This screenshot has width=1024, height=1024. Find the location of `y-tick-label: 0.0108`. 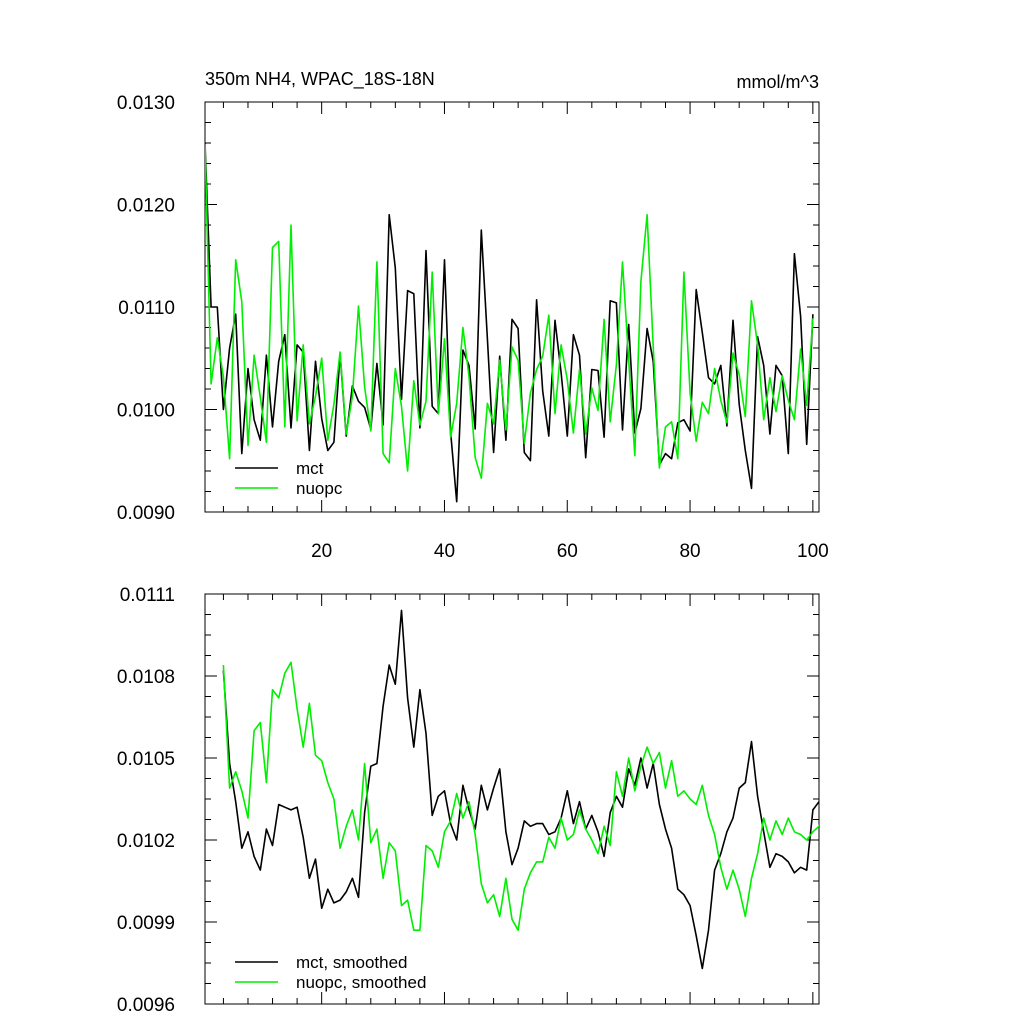

y-tick-label: 0.0108 is located at coordinates (146, 677).